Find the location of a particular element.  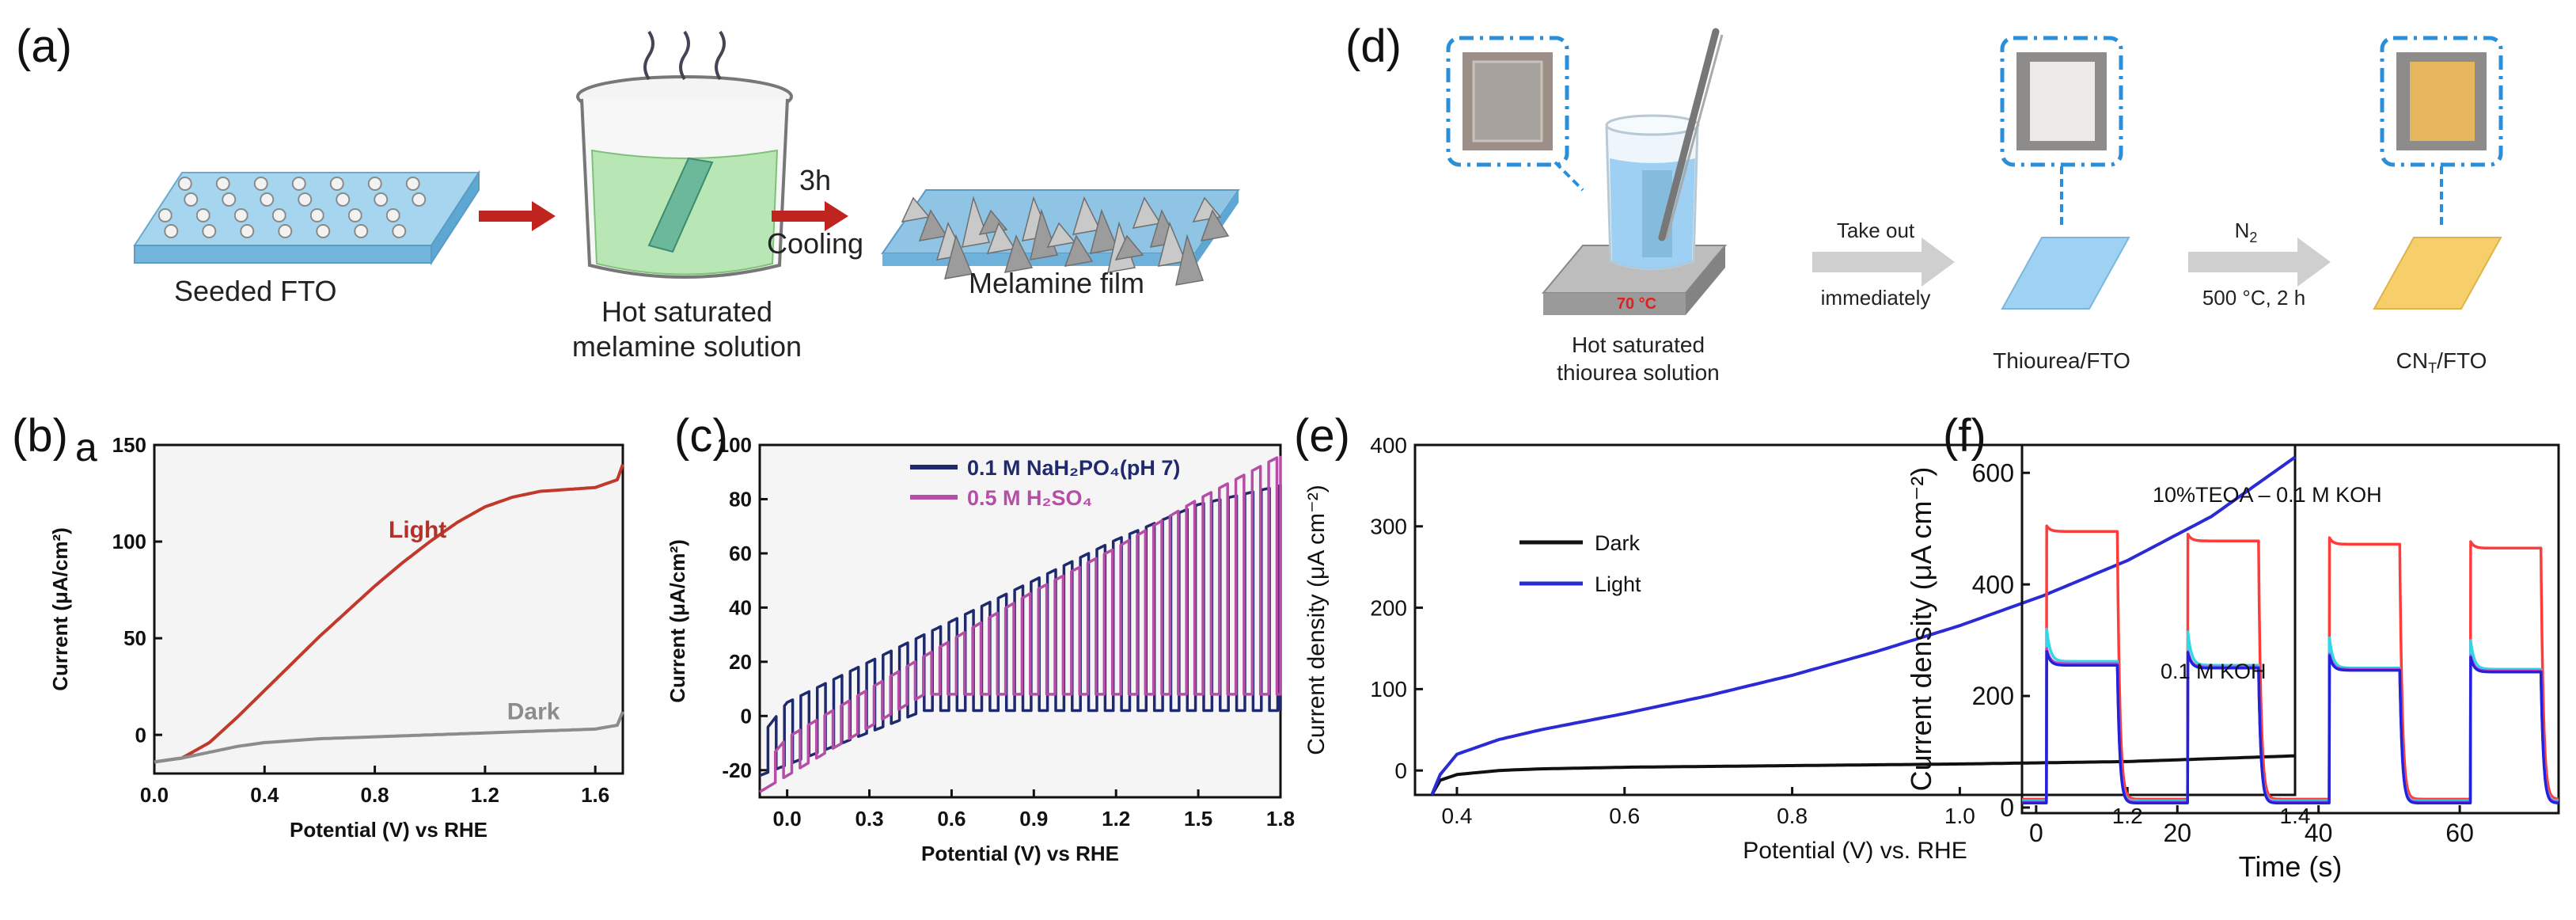

thiourea-caption-line2: thiourea solution is located at coordinates (1638, 372).